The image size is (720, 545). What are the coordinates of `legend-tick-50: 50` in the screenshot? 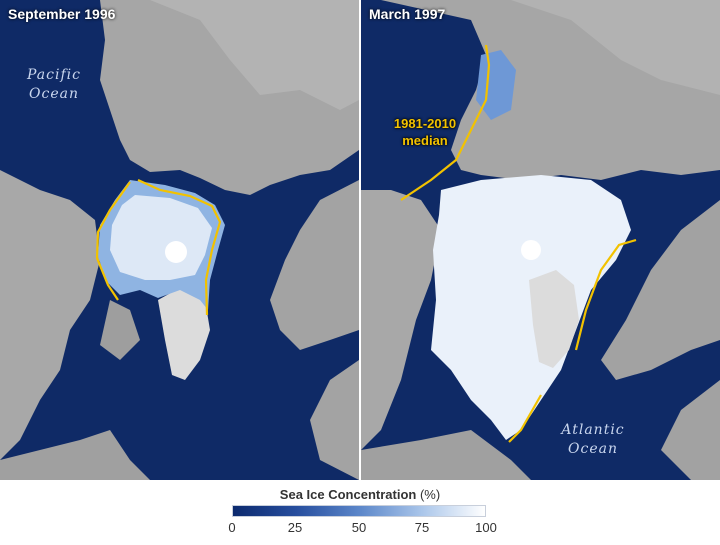 It's located at (359, 527).